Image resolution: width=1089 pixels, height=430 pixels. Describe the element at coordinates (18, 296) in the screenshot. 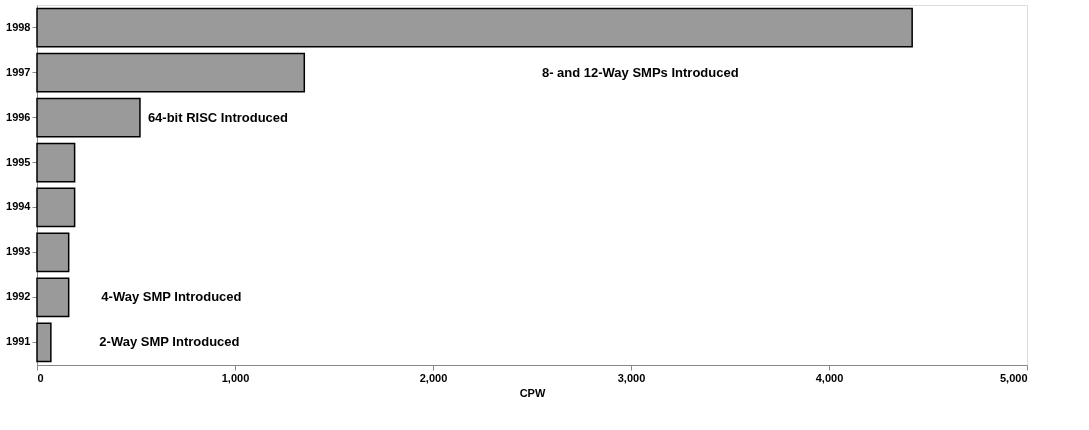

I see `y-tick-label: 1992` at that location.